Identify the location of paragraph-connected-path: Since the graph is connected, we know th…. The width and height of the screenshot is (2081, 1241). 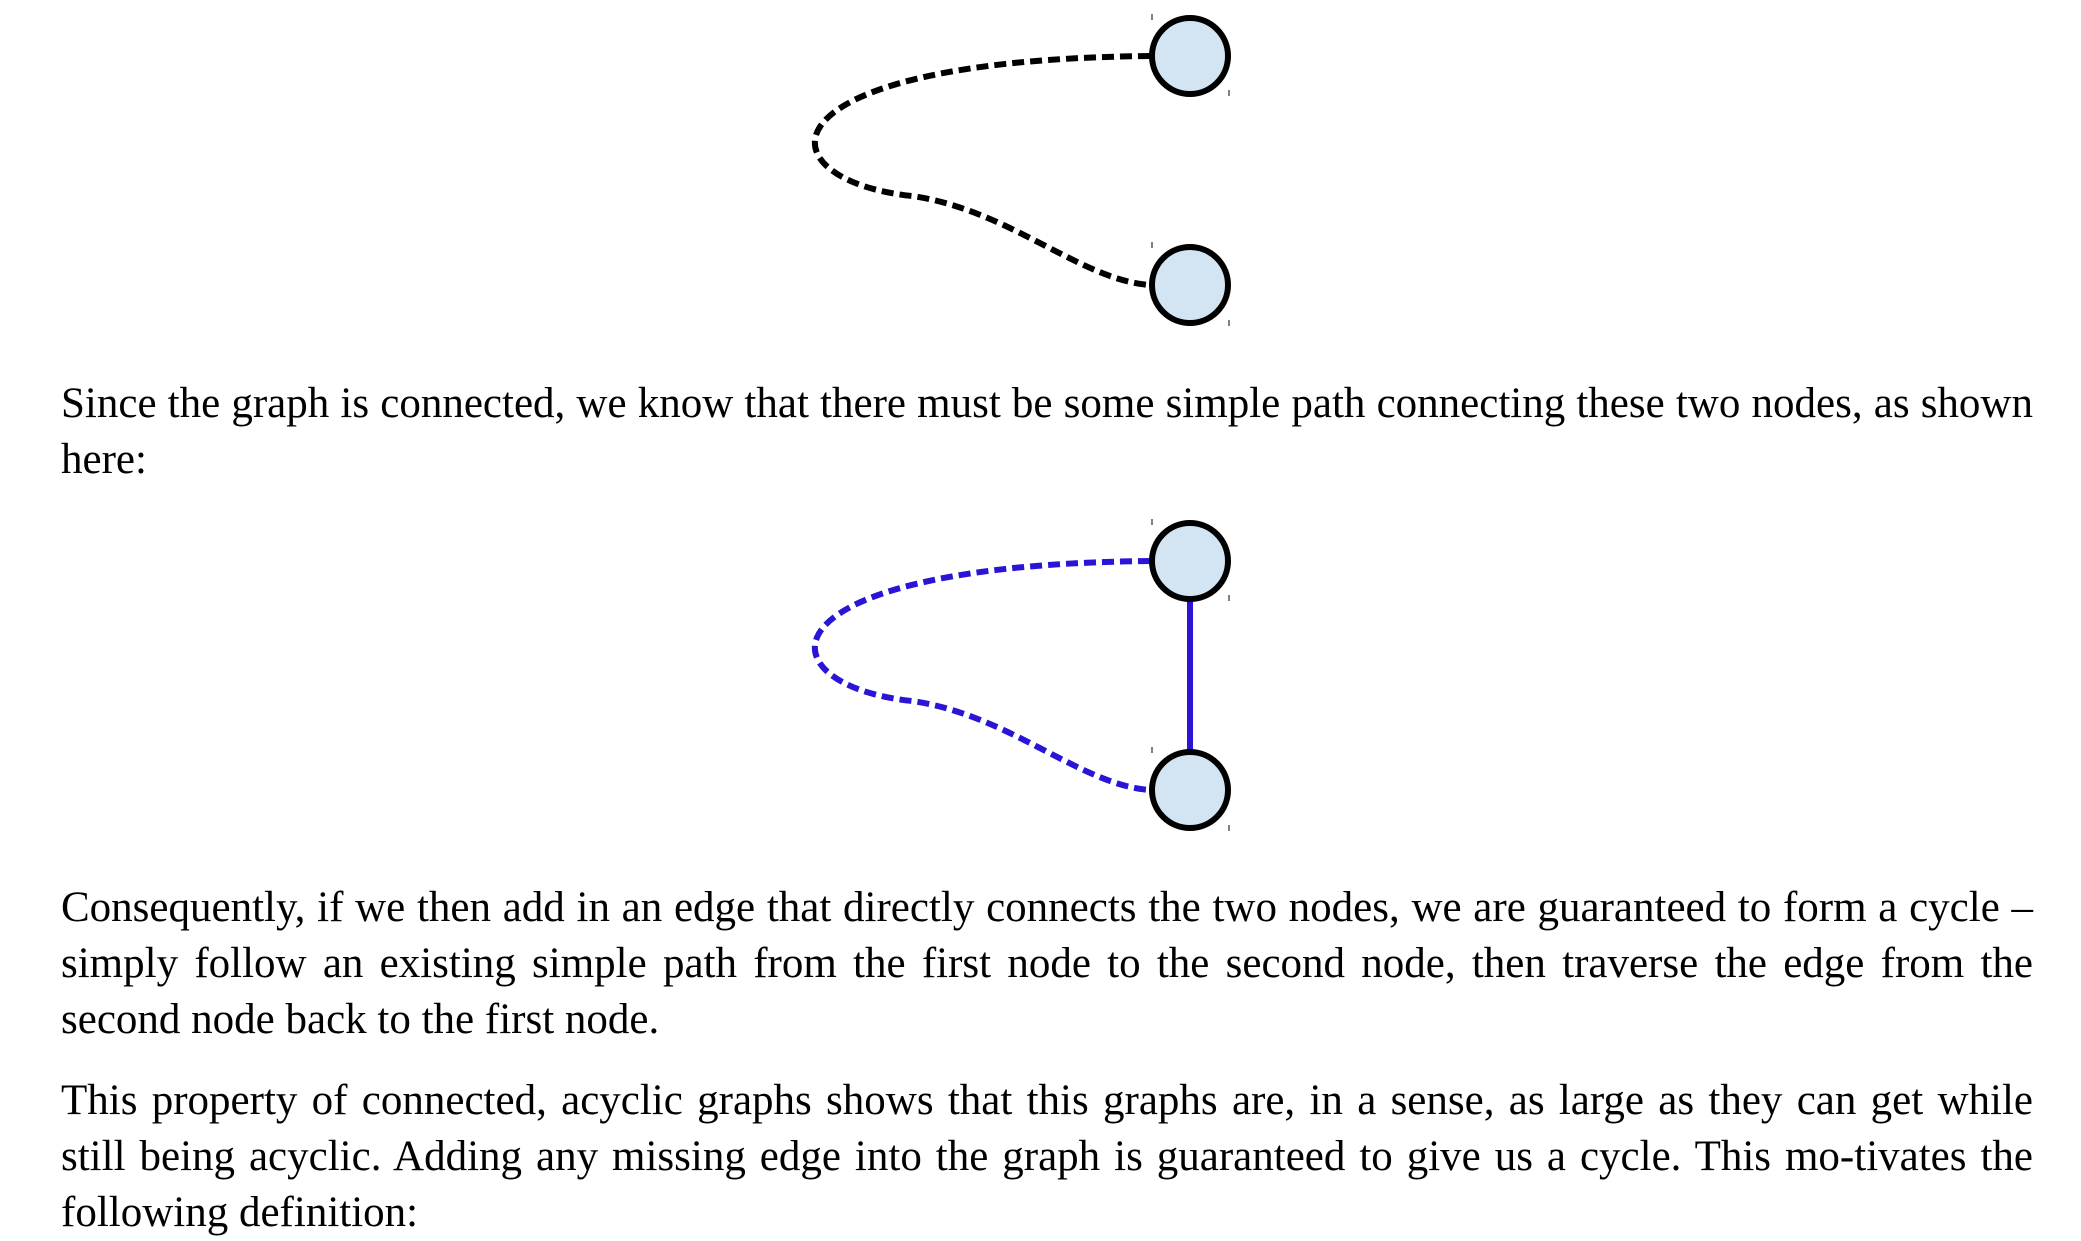
(1047, 431).